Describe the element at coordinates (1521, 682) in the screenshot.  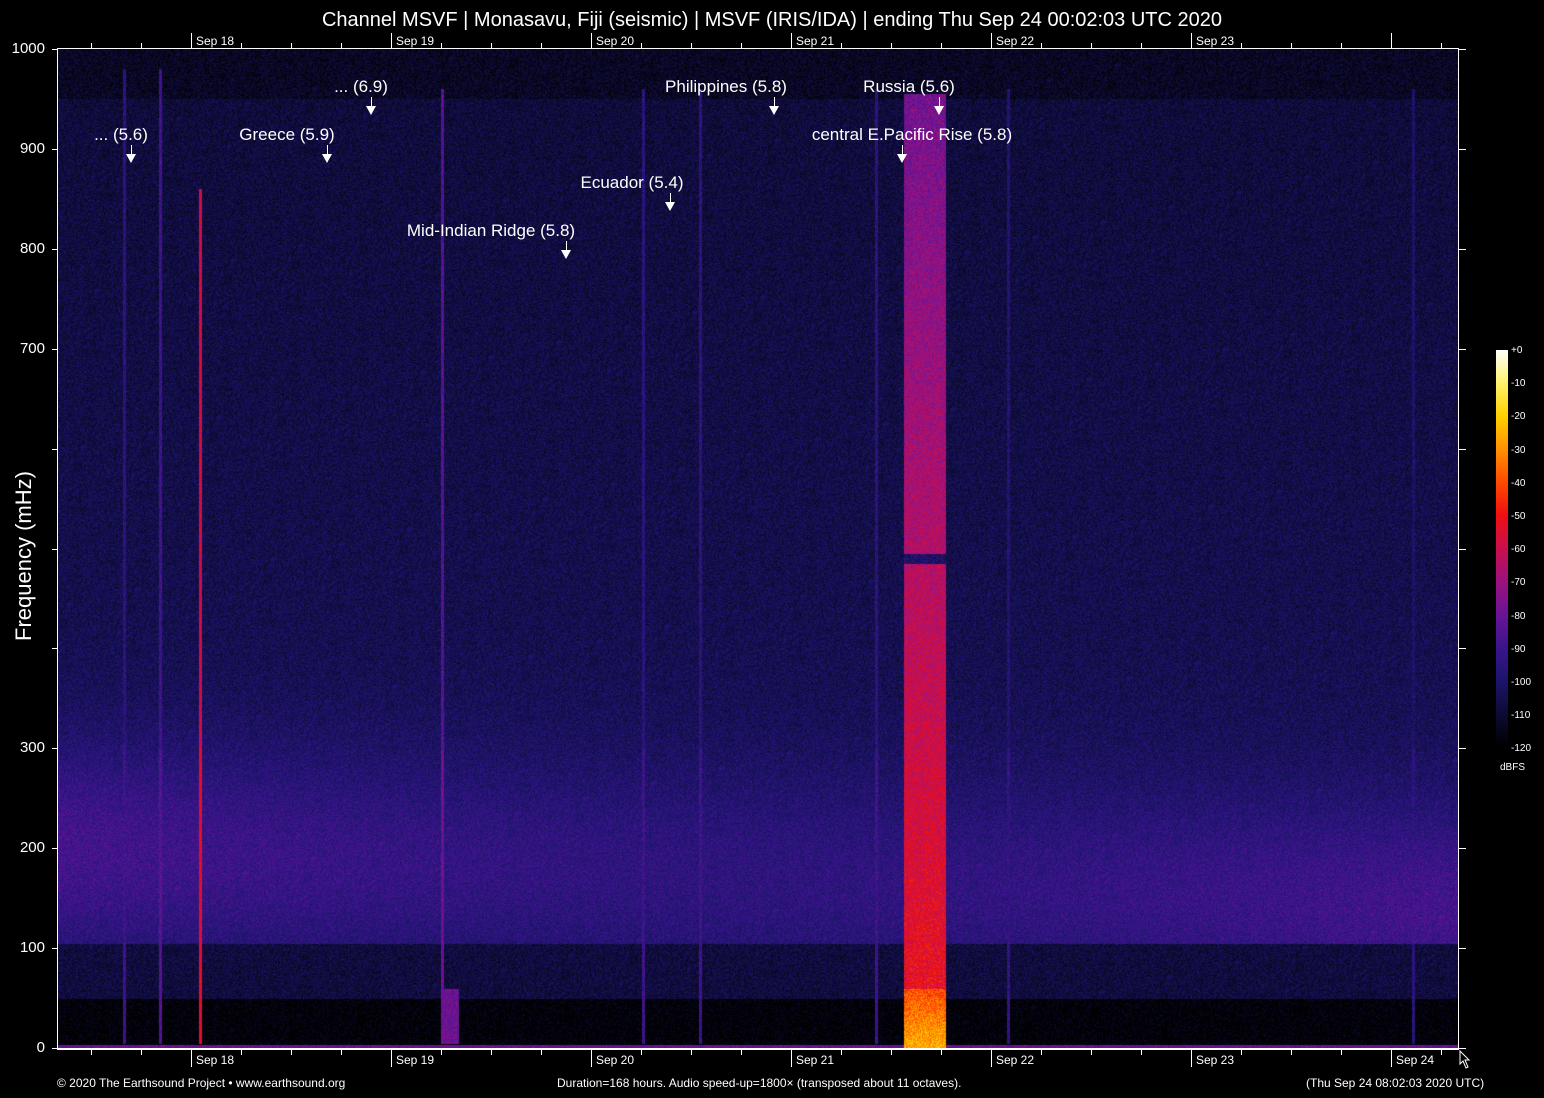
I see `colorbar-tick-label: -100` at that location.